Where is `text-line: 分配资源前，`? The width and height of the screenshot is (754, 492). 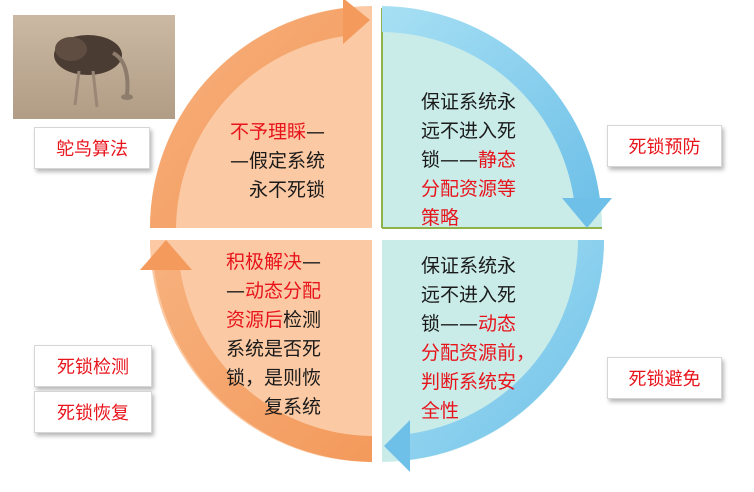 text-line: 分配资源前， is located at coordinates (478, 353).